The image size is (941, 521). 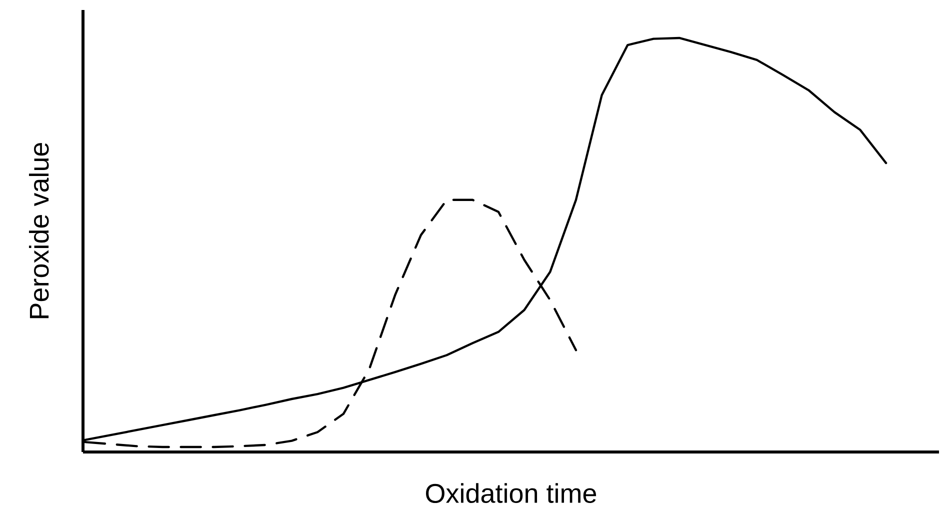 I want to click on y-axis-title: Peroxide value, so click(x=38, y=230).